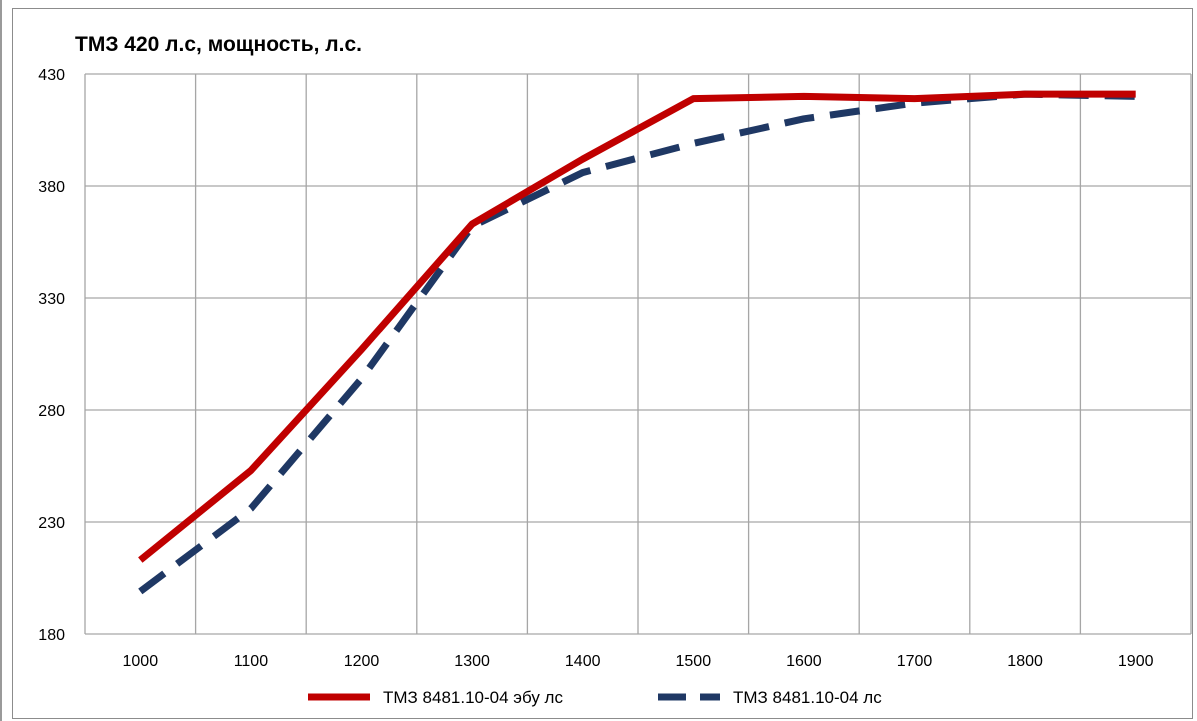  I want to click on x-tick-label: 1700, so click(915, 661).